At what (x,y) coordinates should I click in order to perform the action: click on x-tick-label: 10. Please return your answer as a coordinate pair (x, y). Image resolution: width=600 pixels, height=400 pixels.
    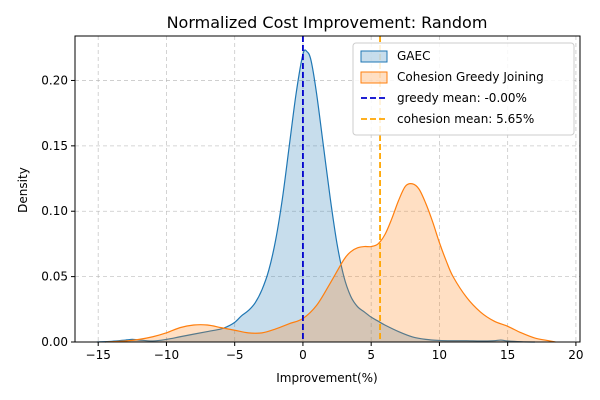
    Looking at the image, I should click on (439, 355).